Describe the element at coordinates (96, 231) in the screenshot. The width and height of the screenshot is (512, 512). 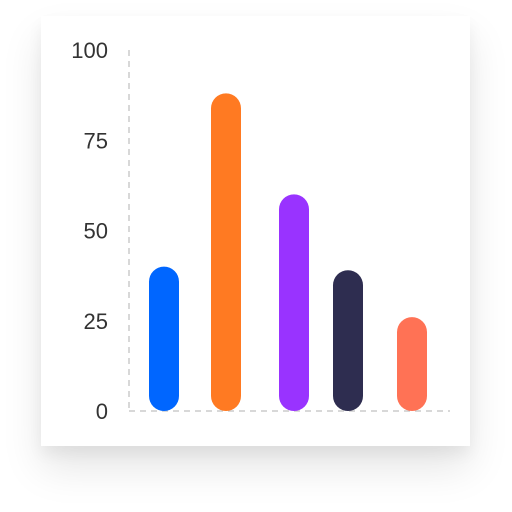
I see `y-tick-label: 50` at that location.